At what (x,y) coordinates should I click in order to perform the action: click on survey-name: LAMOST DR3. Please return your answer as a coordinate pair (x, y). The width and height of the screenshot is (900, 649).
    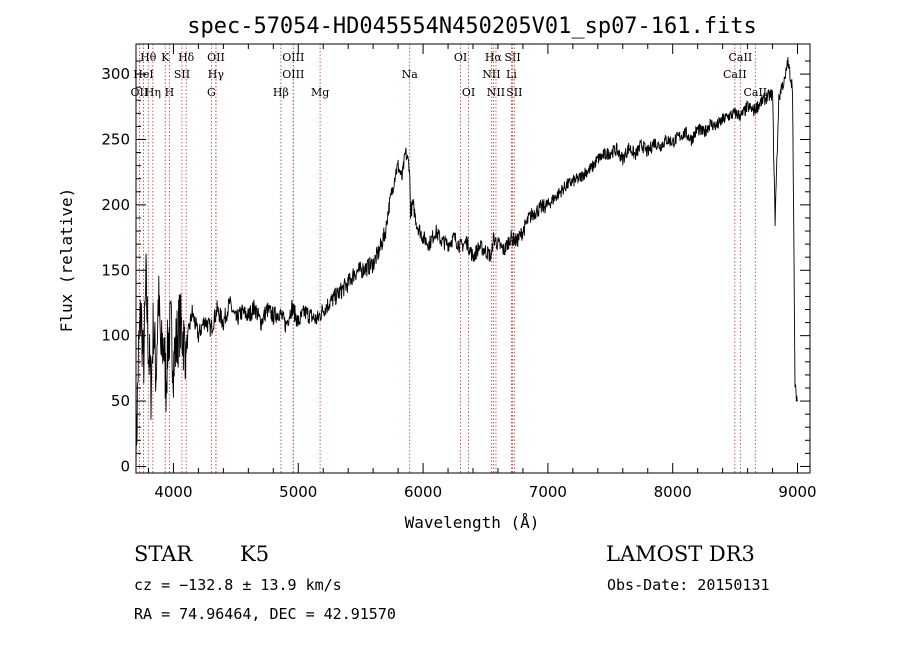
    Looking at the image, I should click on (680, 554).